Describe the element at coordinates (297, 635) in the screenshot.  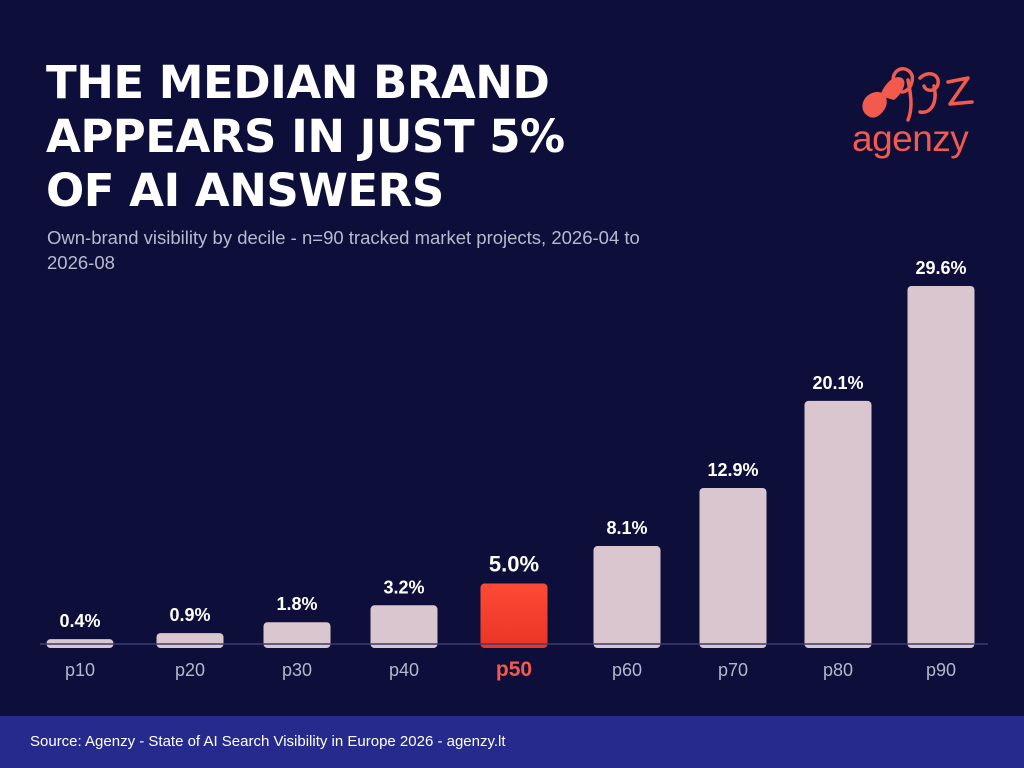
I see `bar-p30` at that location.